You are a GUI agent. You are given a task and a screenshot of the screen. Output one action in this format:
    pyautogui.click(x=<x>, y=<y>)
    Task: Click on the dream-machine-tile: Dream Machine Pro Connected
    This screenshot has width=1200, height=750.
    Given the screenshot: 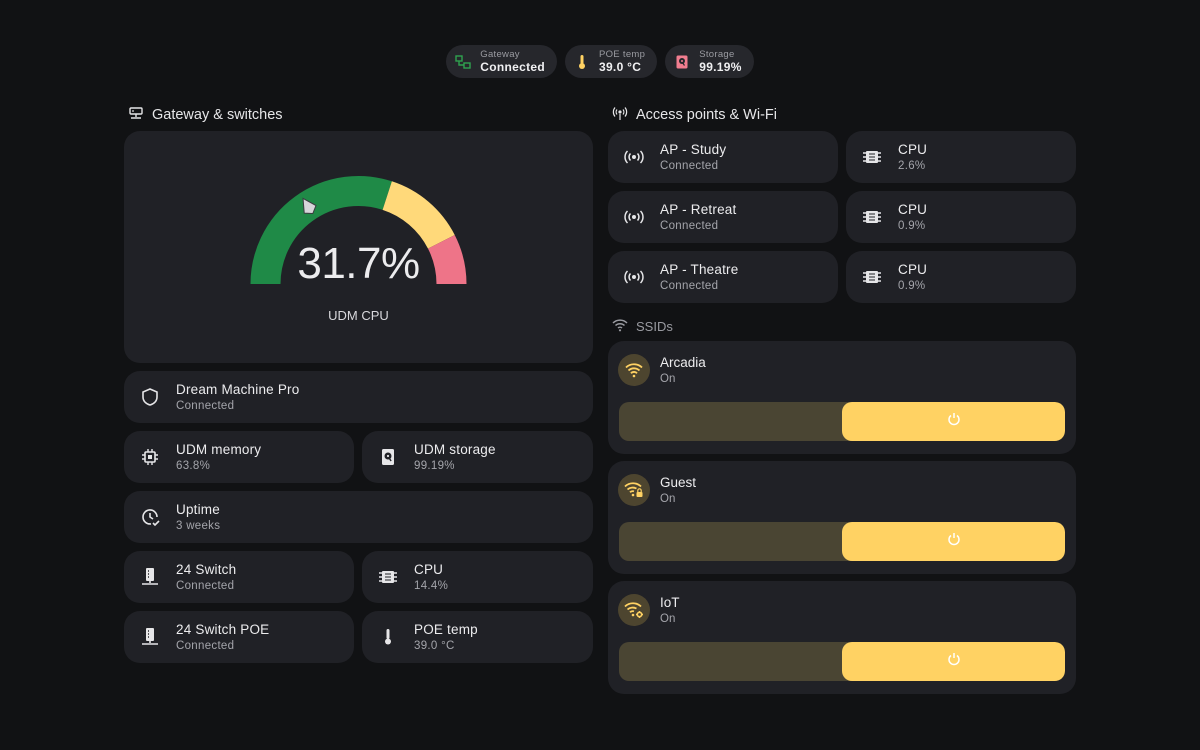 What is the action you would take?
    pyautogui.click(x=358, y=397)
    